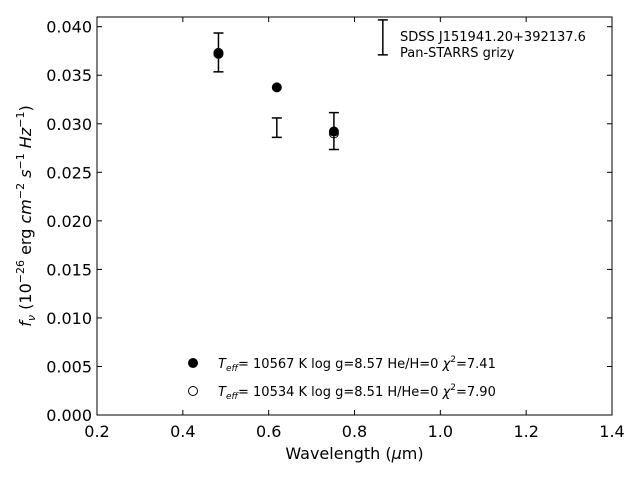  What do you see at coordinates (268, 431) in the screenshot?
I see `x-tick-label: 0.6` at bounding box center [268, 431].